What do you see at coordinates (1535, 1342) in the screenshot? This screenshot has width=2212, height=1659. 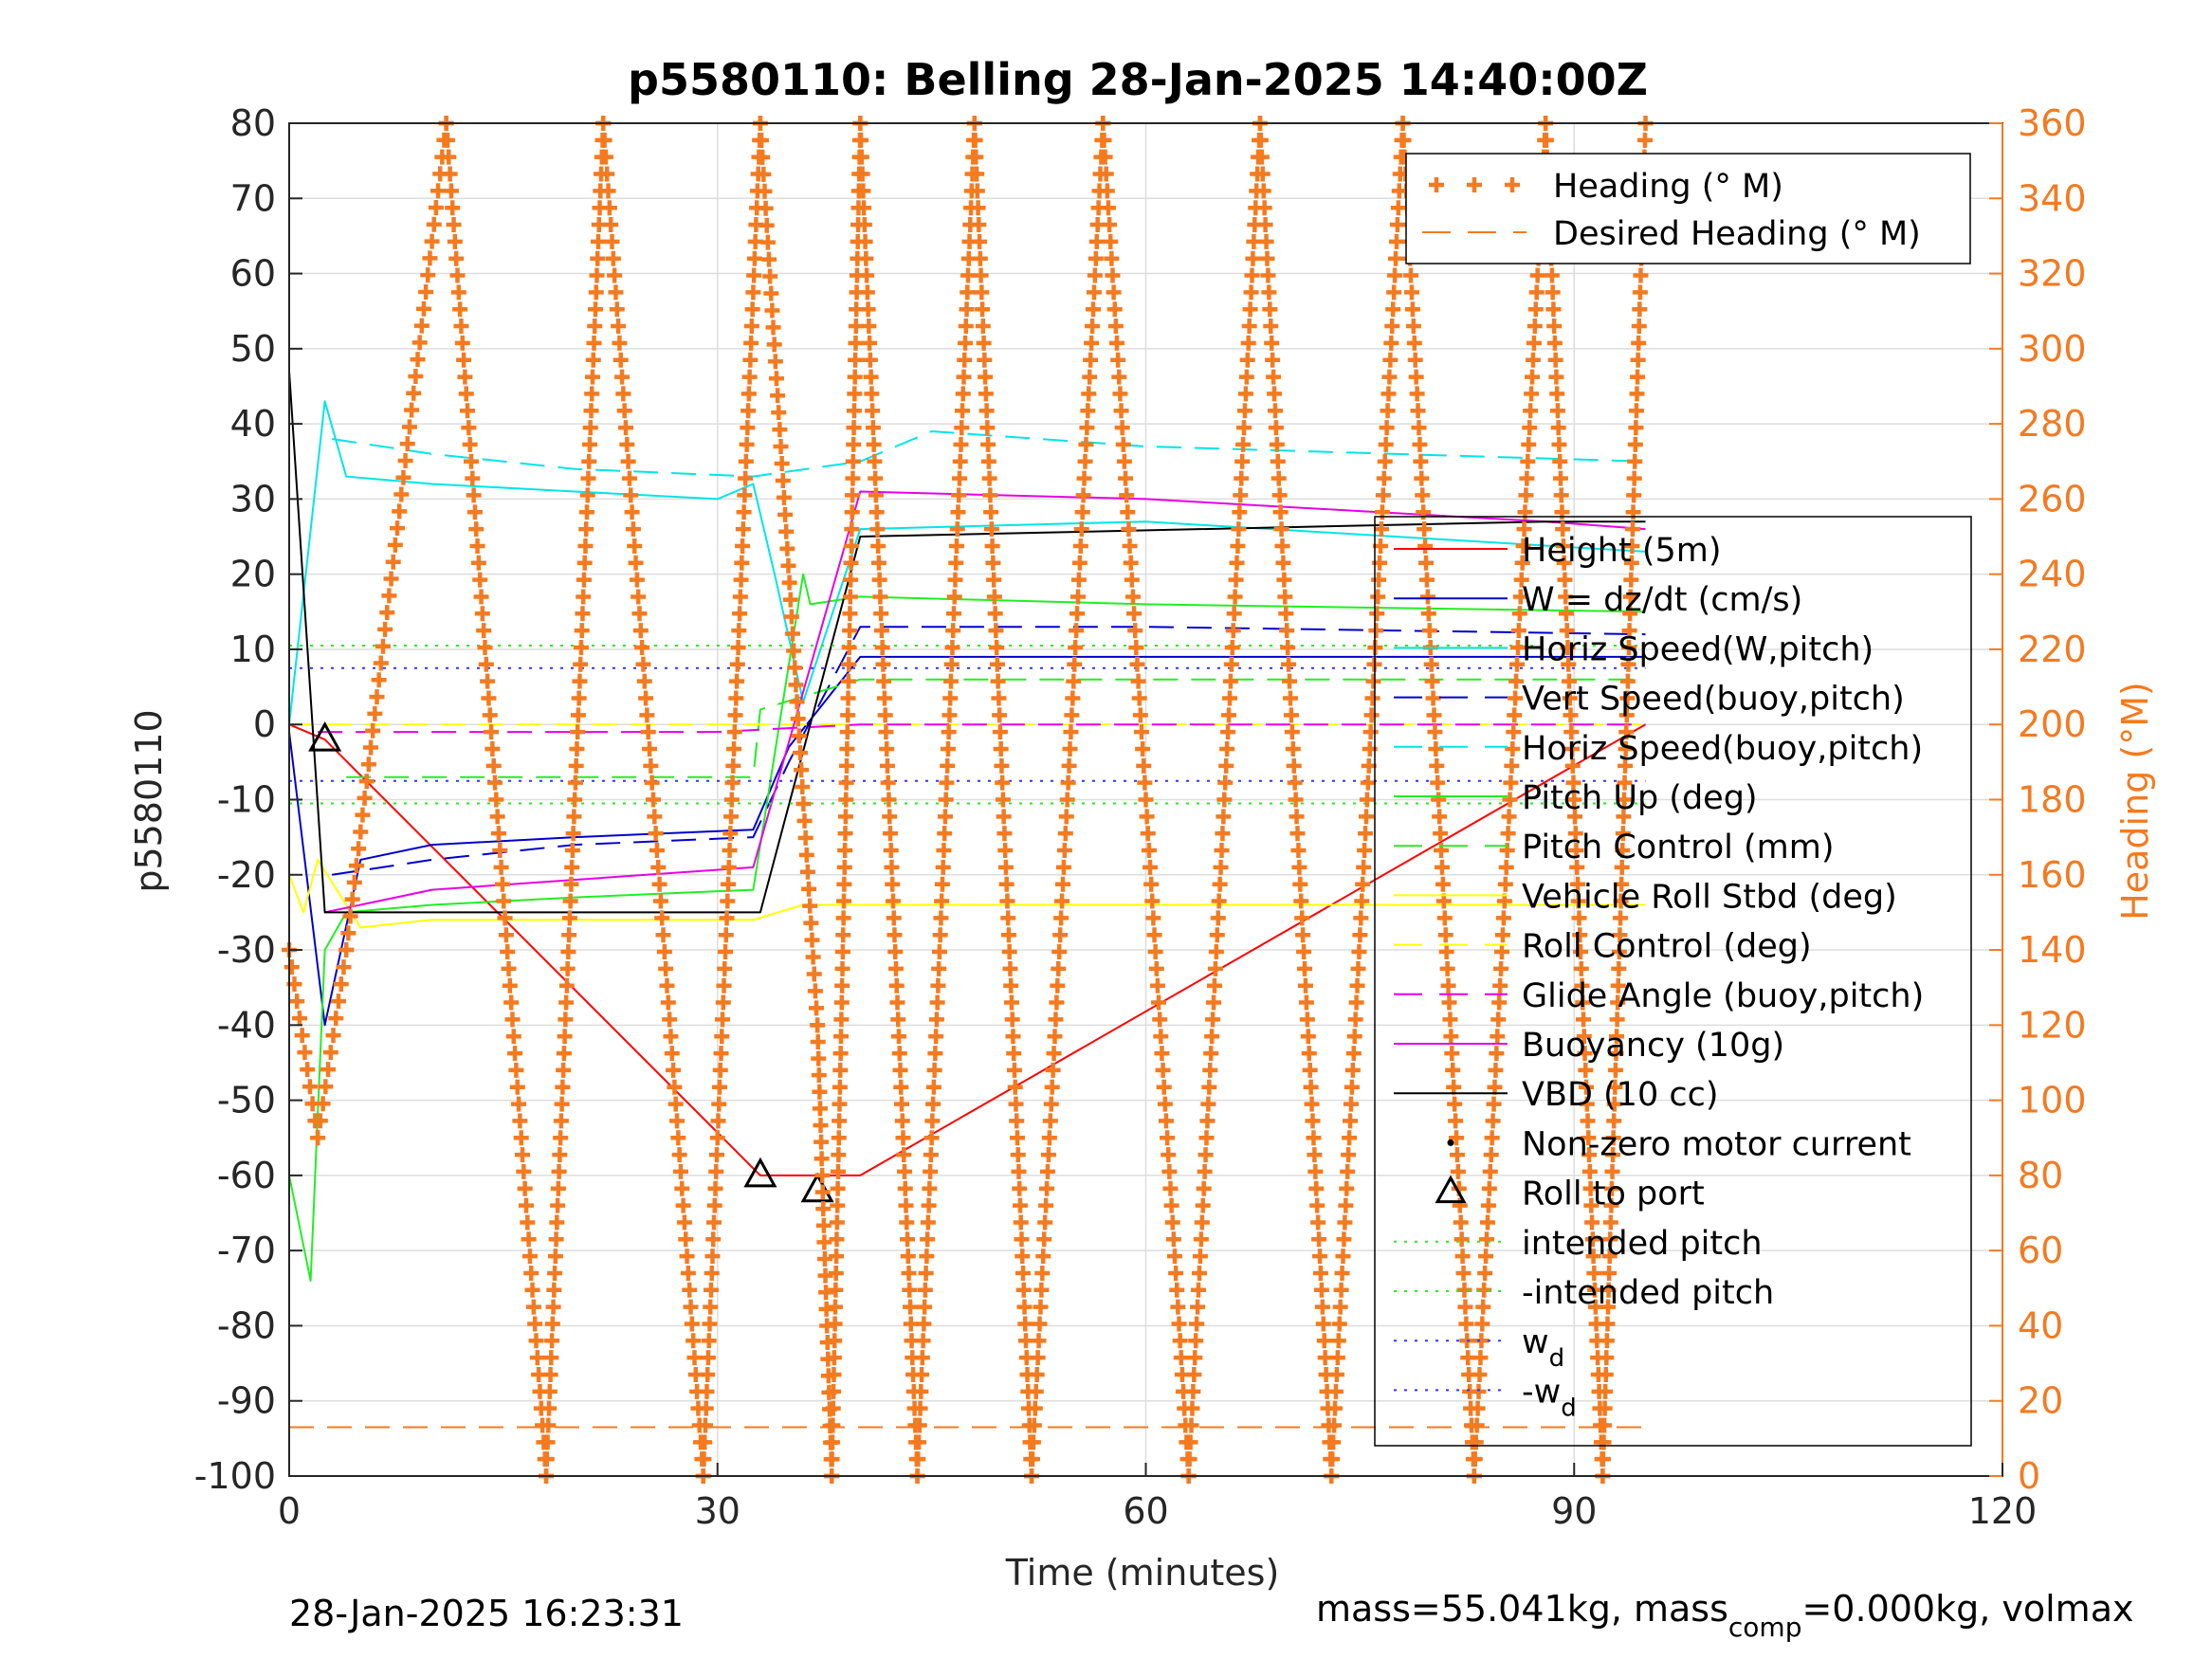 I see `legend-label-base: w` at bounding box center [1535, 1342].